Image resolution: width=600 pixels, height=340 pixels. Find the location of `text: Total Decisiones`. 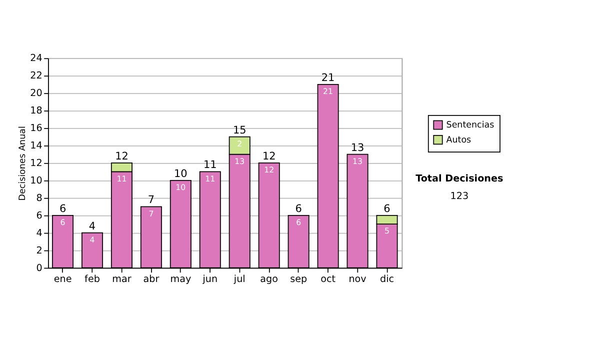

text: Total Decisiones is located at coordinates (460, 178).